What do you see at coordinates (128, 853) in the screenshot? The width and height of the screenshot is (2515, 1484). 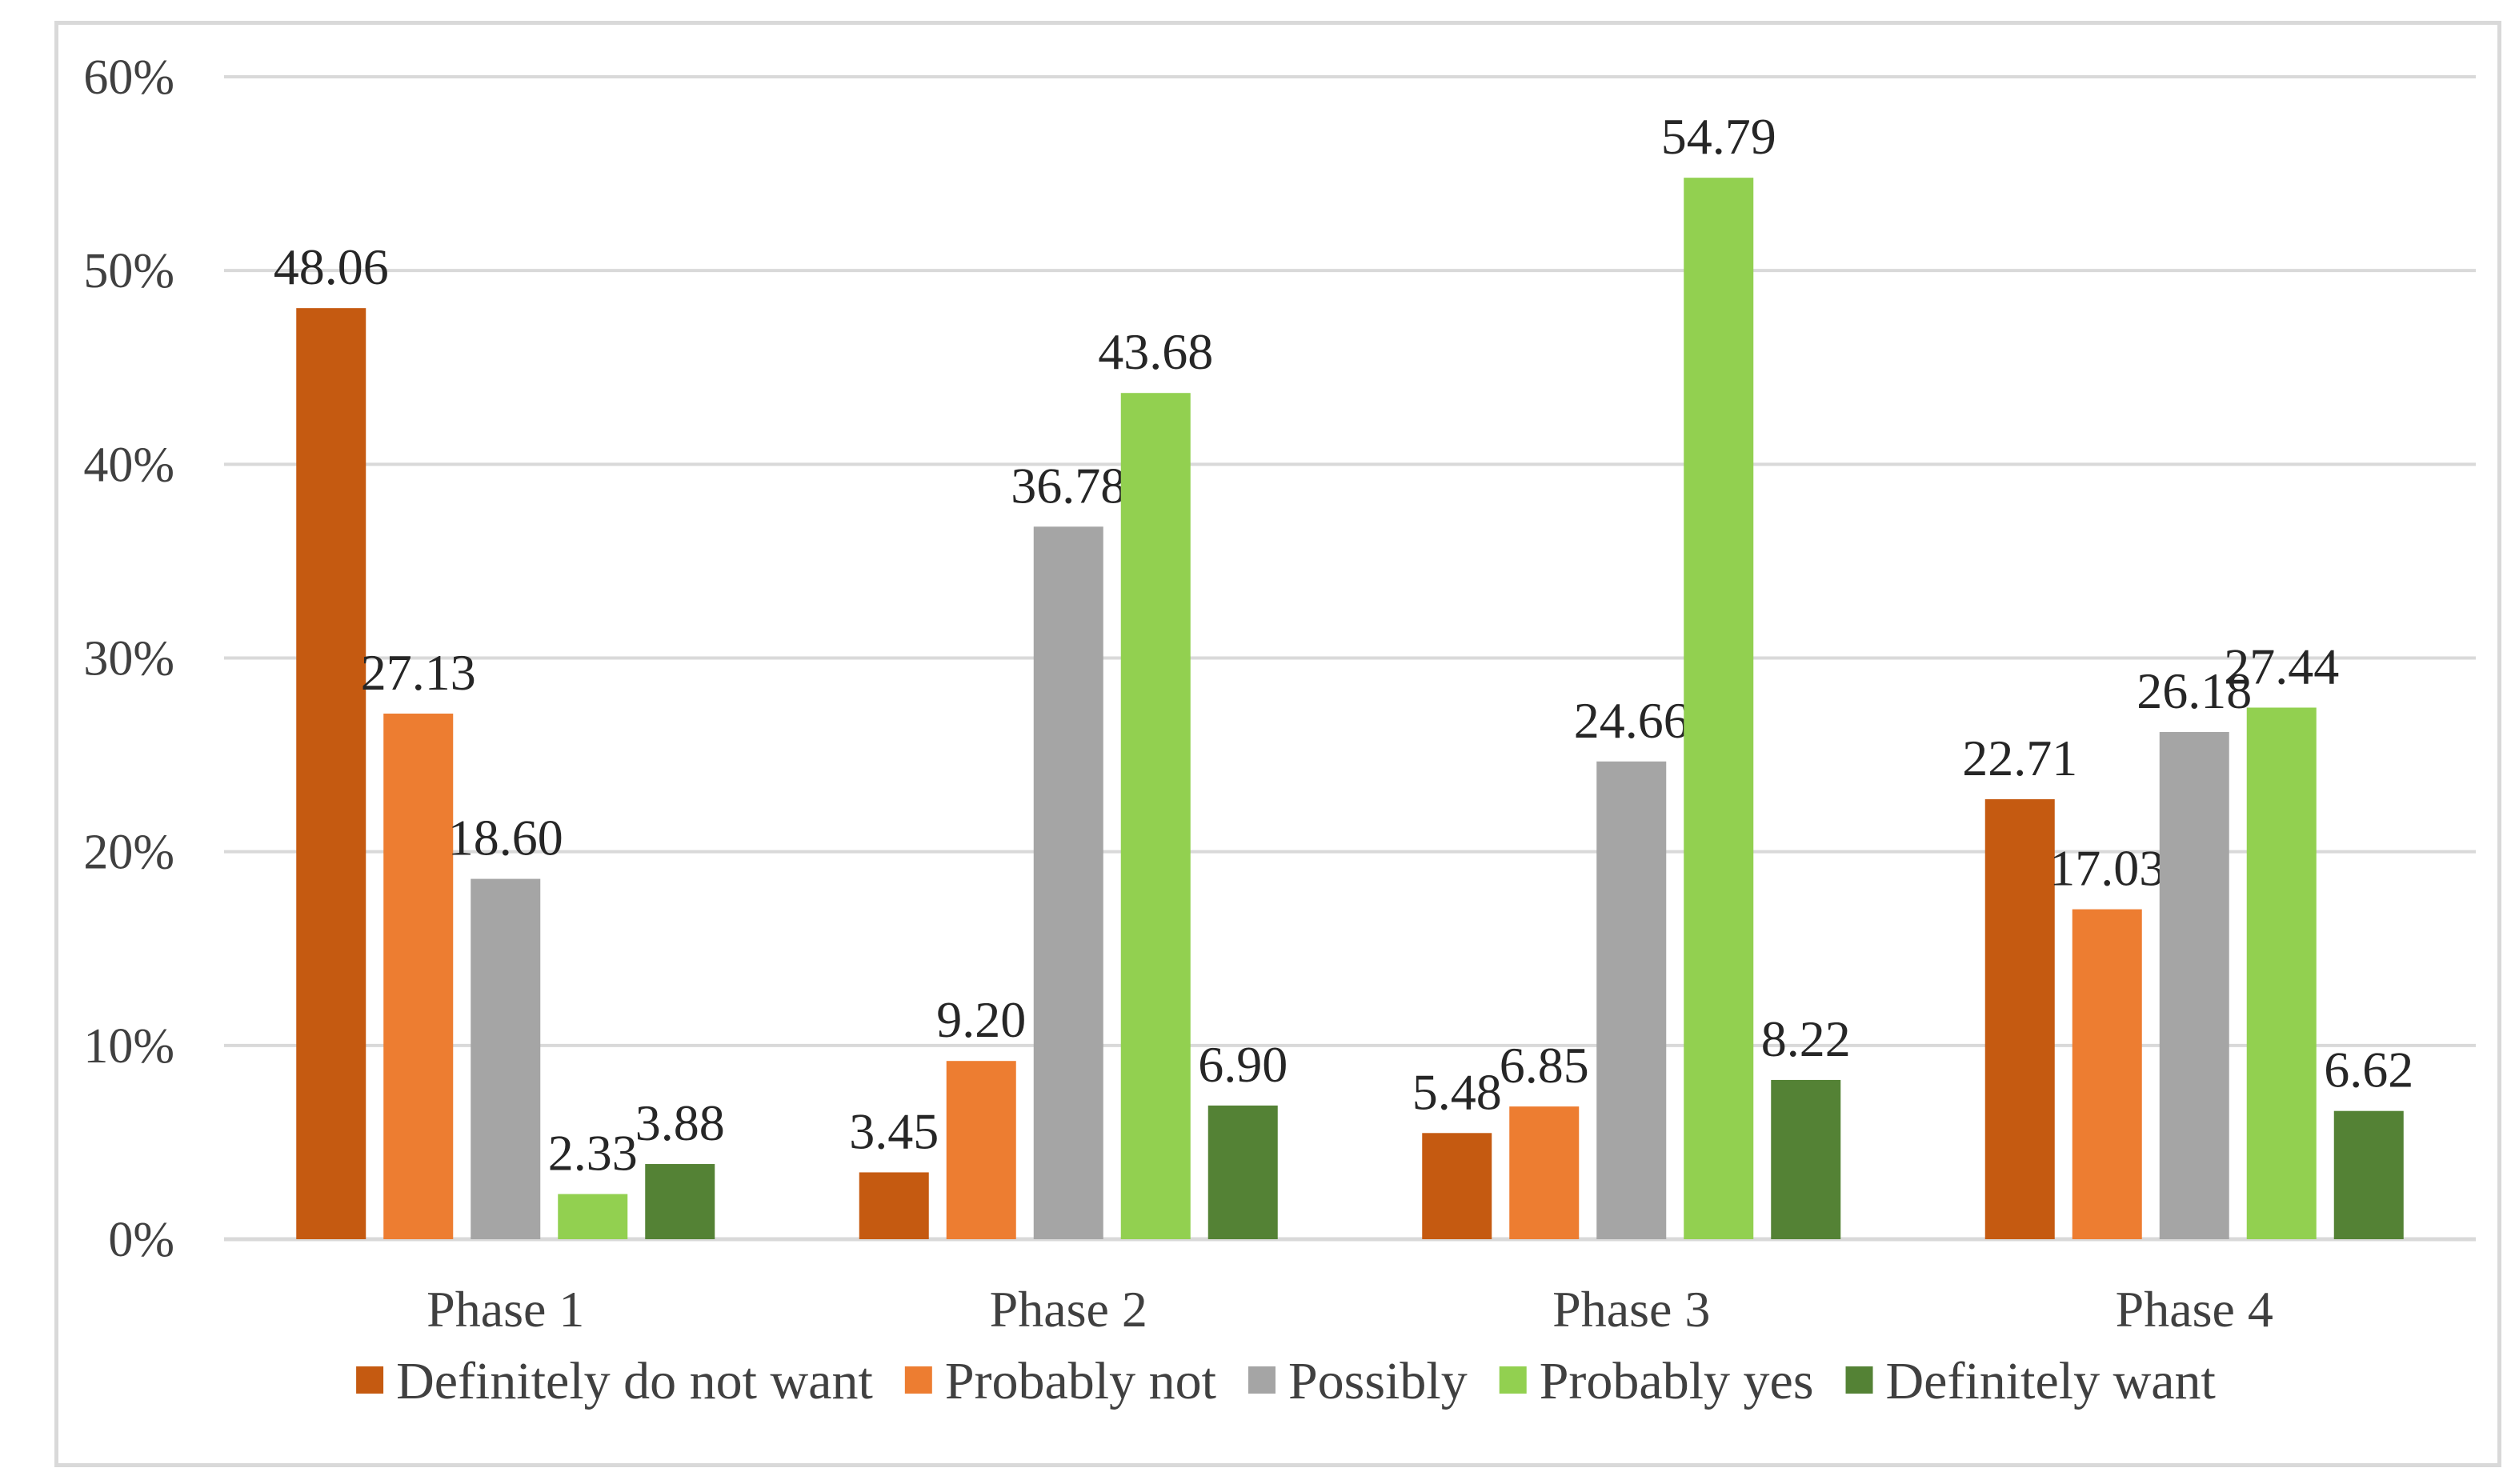 I see `y-tick-label: 20%` at bounding box center [128, 853].